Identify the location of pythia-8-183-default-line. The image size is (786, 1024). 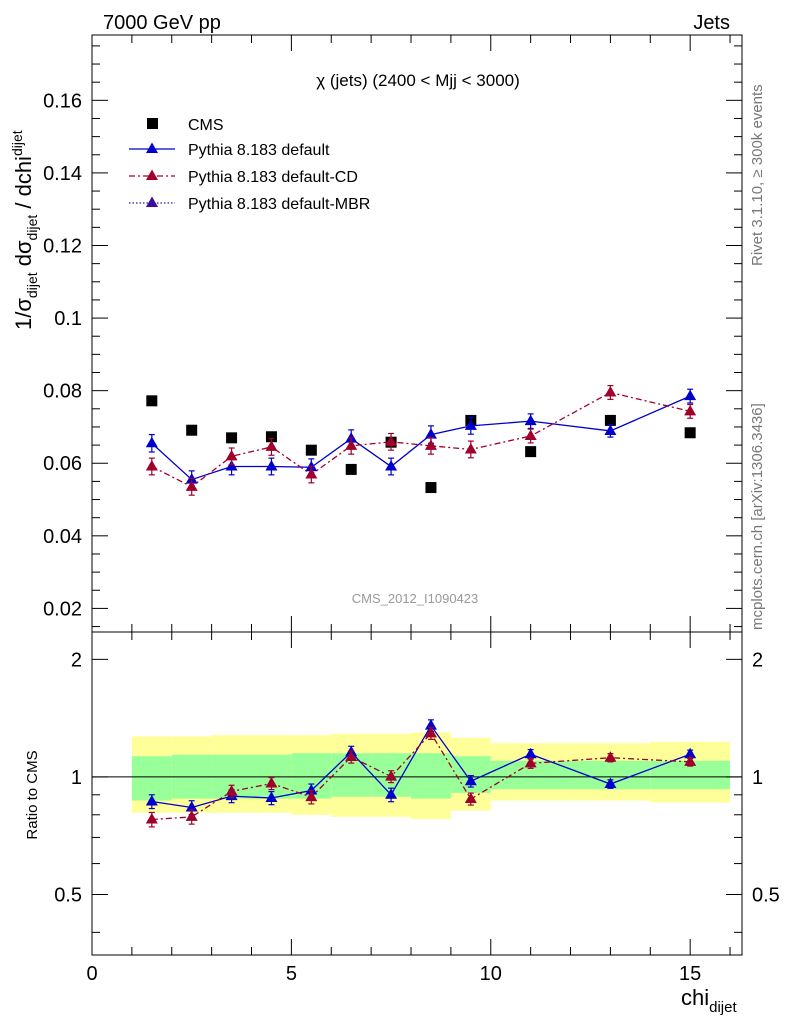
(421, 438).